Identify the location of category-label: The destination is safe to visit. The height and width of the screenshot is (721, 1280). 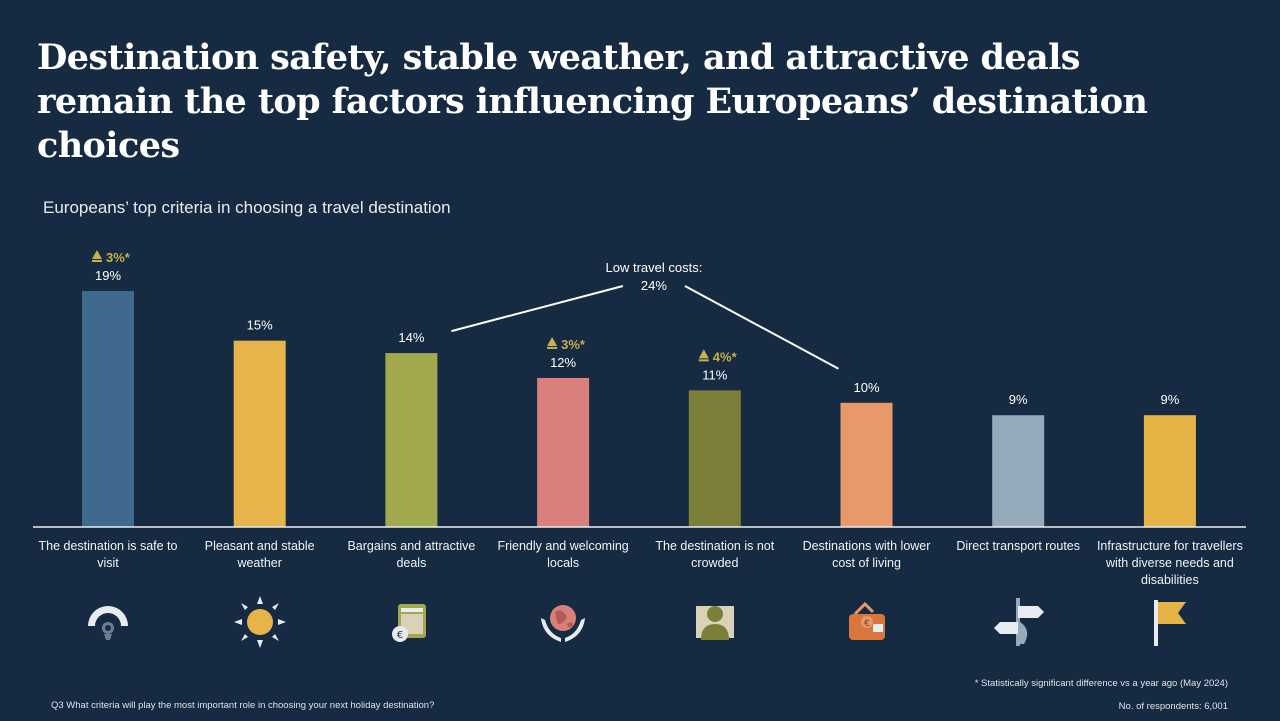
(108, 554).